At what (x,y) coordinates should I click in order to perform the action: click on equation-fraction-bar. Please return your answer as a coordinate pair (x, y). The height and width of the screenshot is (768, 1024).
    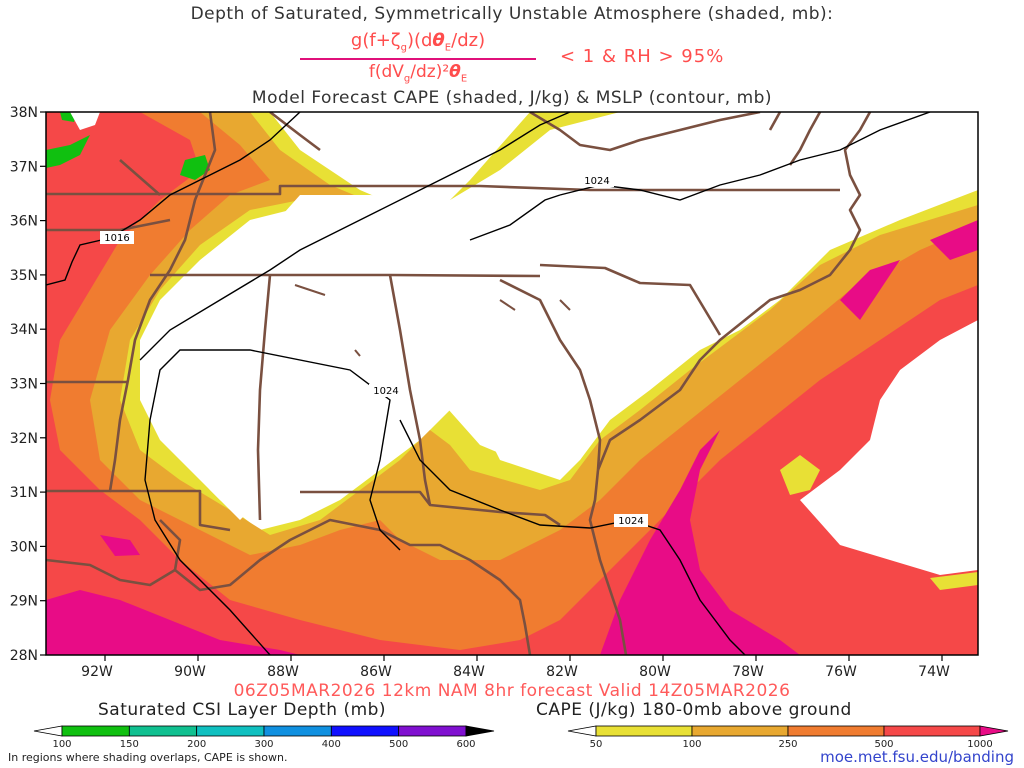
    Looking at the image, I should click on (418, 59).